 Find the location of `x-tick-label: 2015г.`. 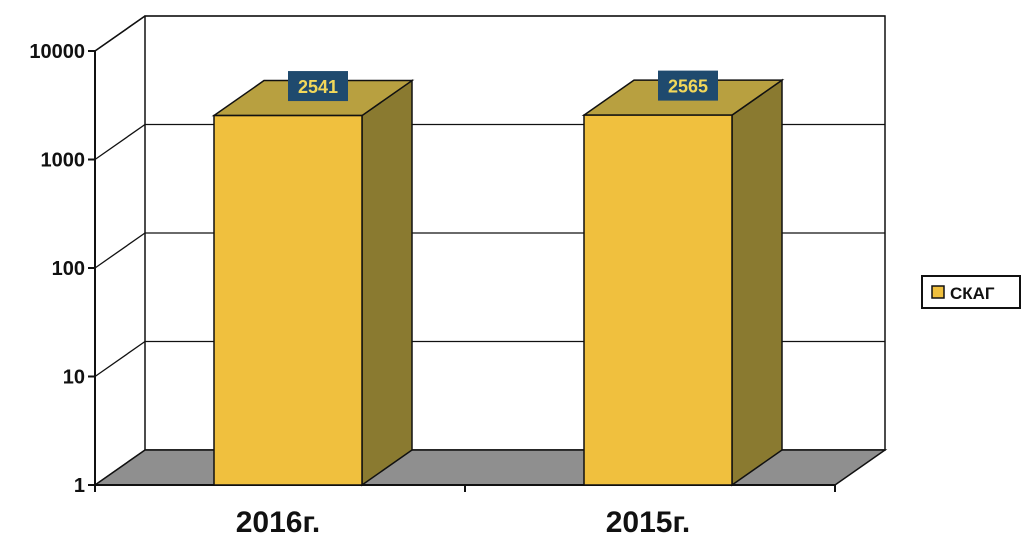

x-tick-label: 2015г. is located at coordinates (648, 522).